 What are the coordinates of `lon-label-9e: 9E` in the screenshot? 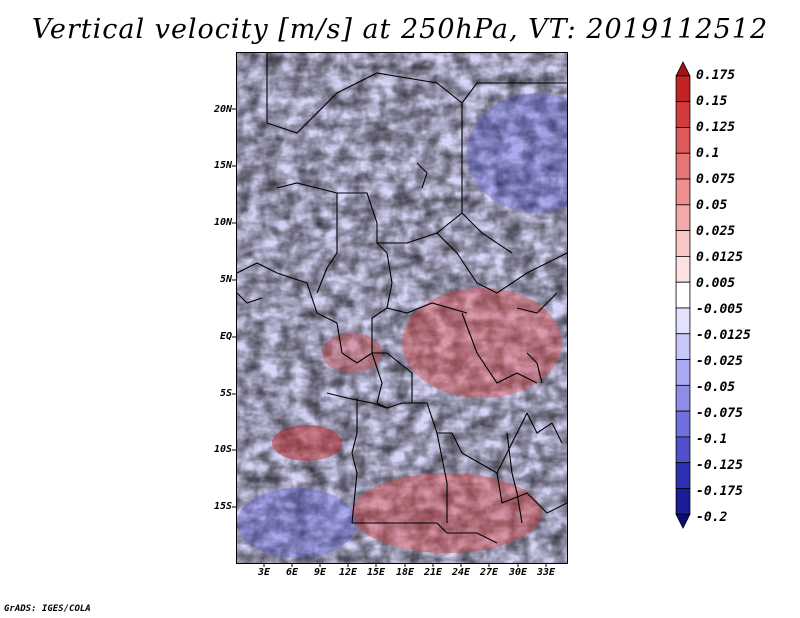 It's located at (320, 572).